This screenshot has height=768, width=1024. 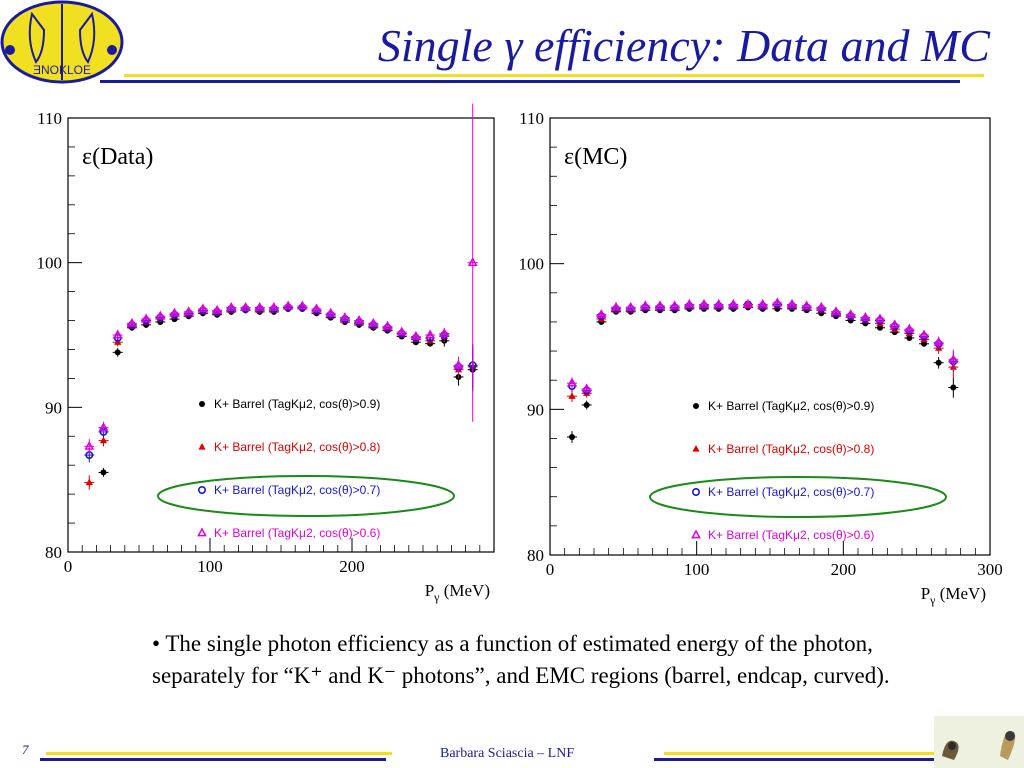 I want to click on footer-rule-yellow, so click(x=219, y=753).